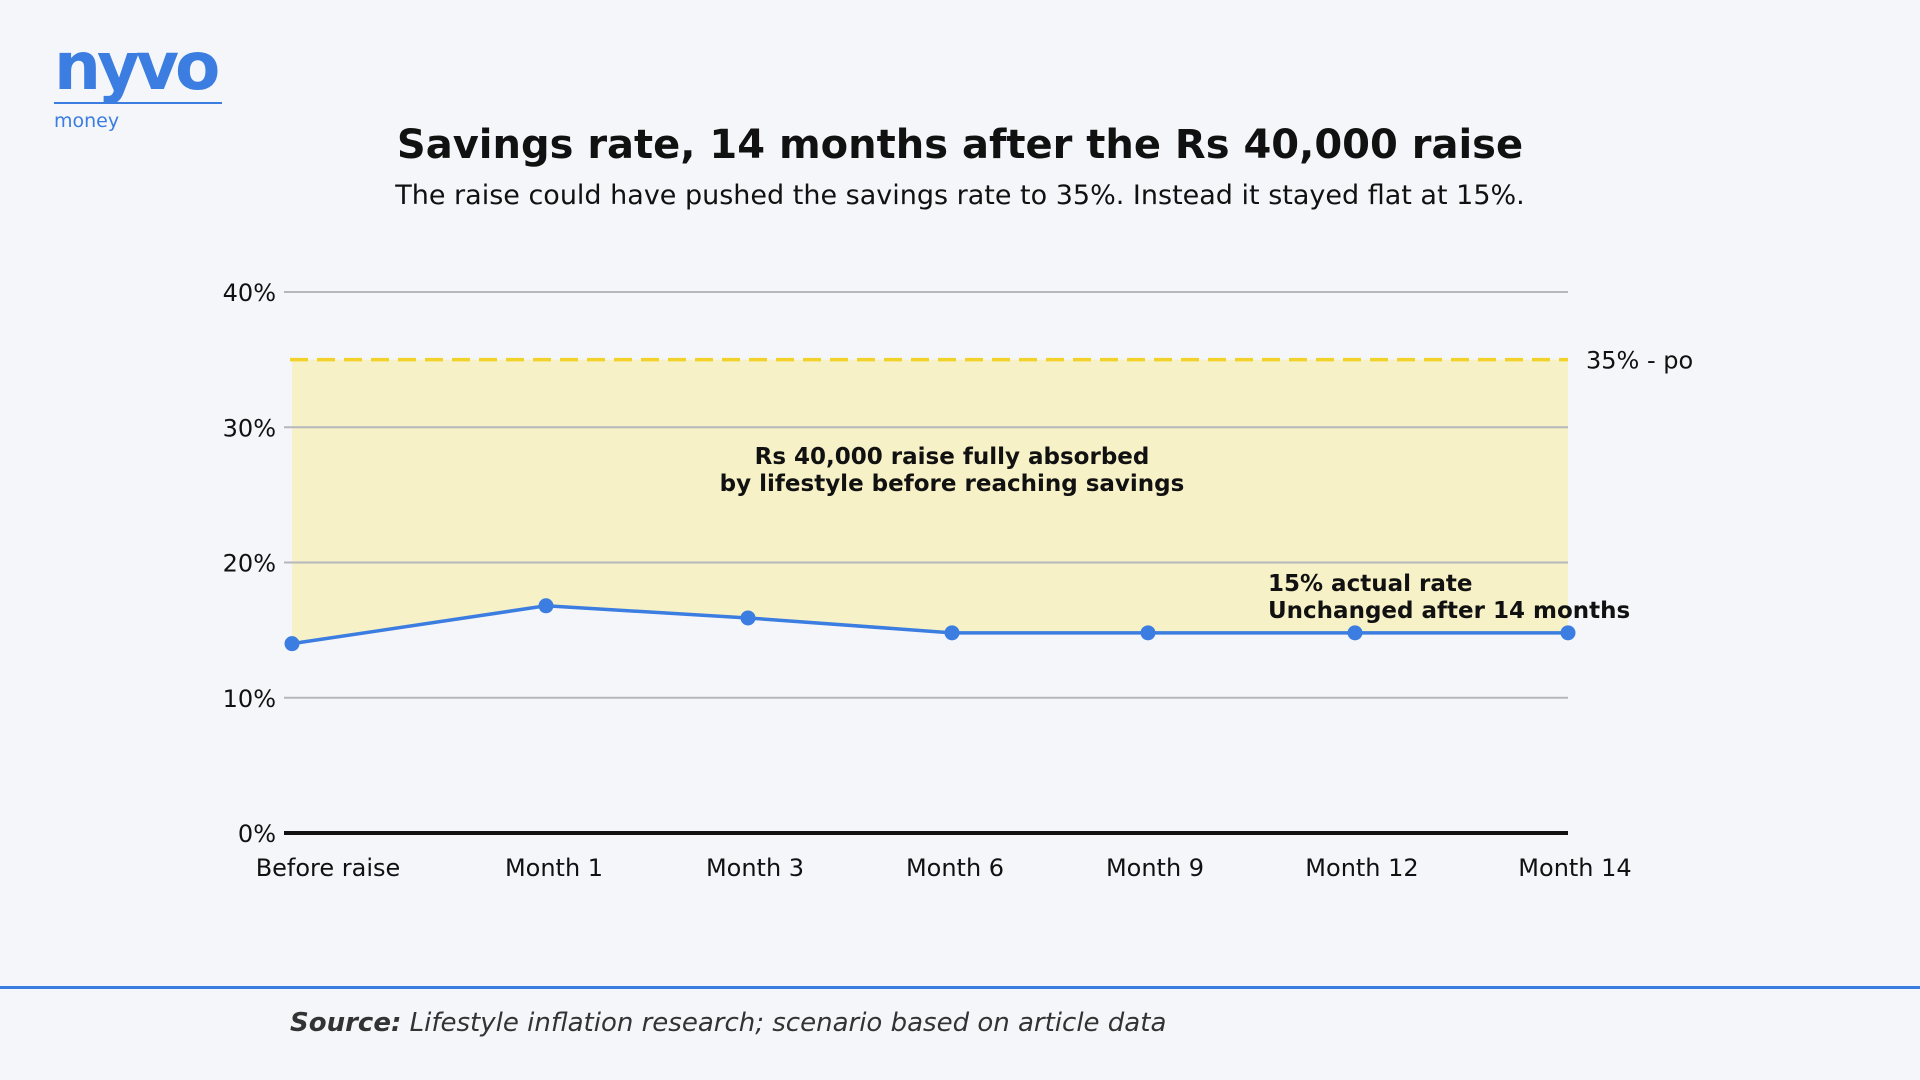 The width and height of the screenshot is (1920, 1080). I want to click on brand-name: nyvo, so click(137, 66).